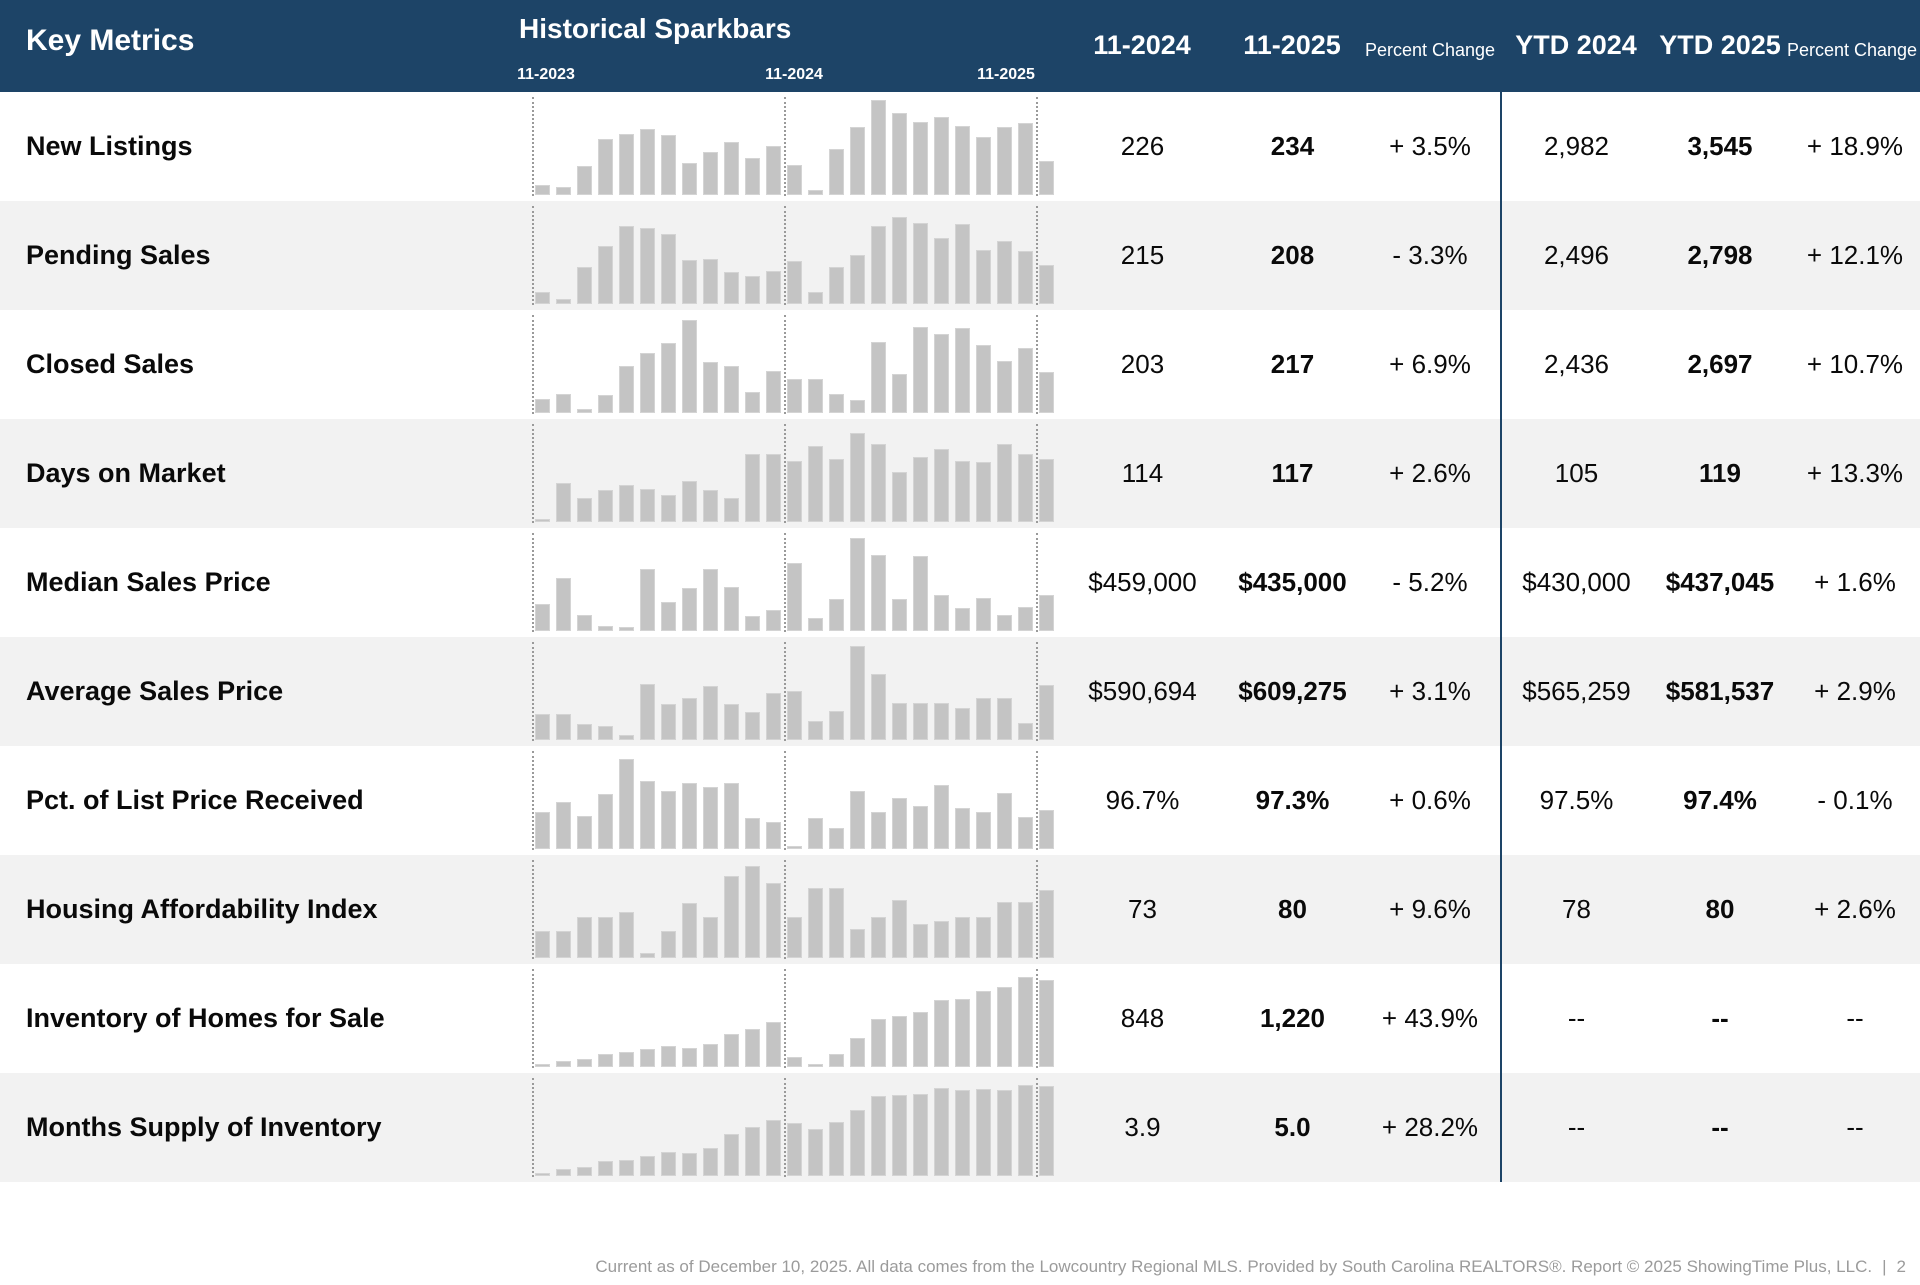 The height and width of the screenshot is (1285, 1920). I want to click on value-percent-change: - 5.2%, so click(1430, 582).